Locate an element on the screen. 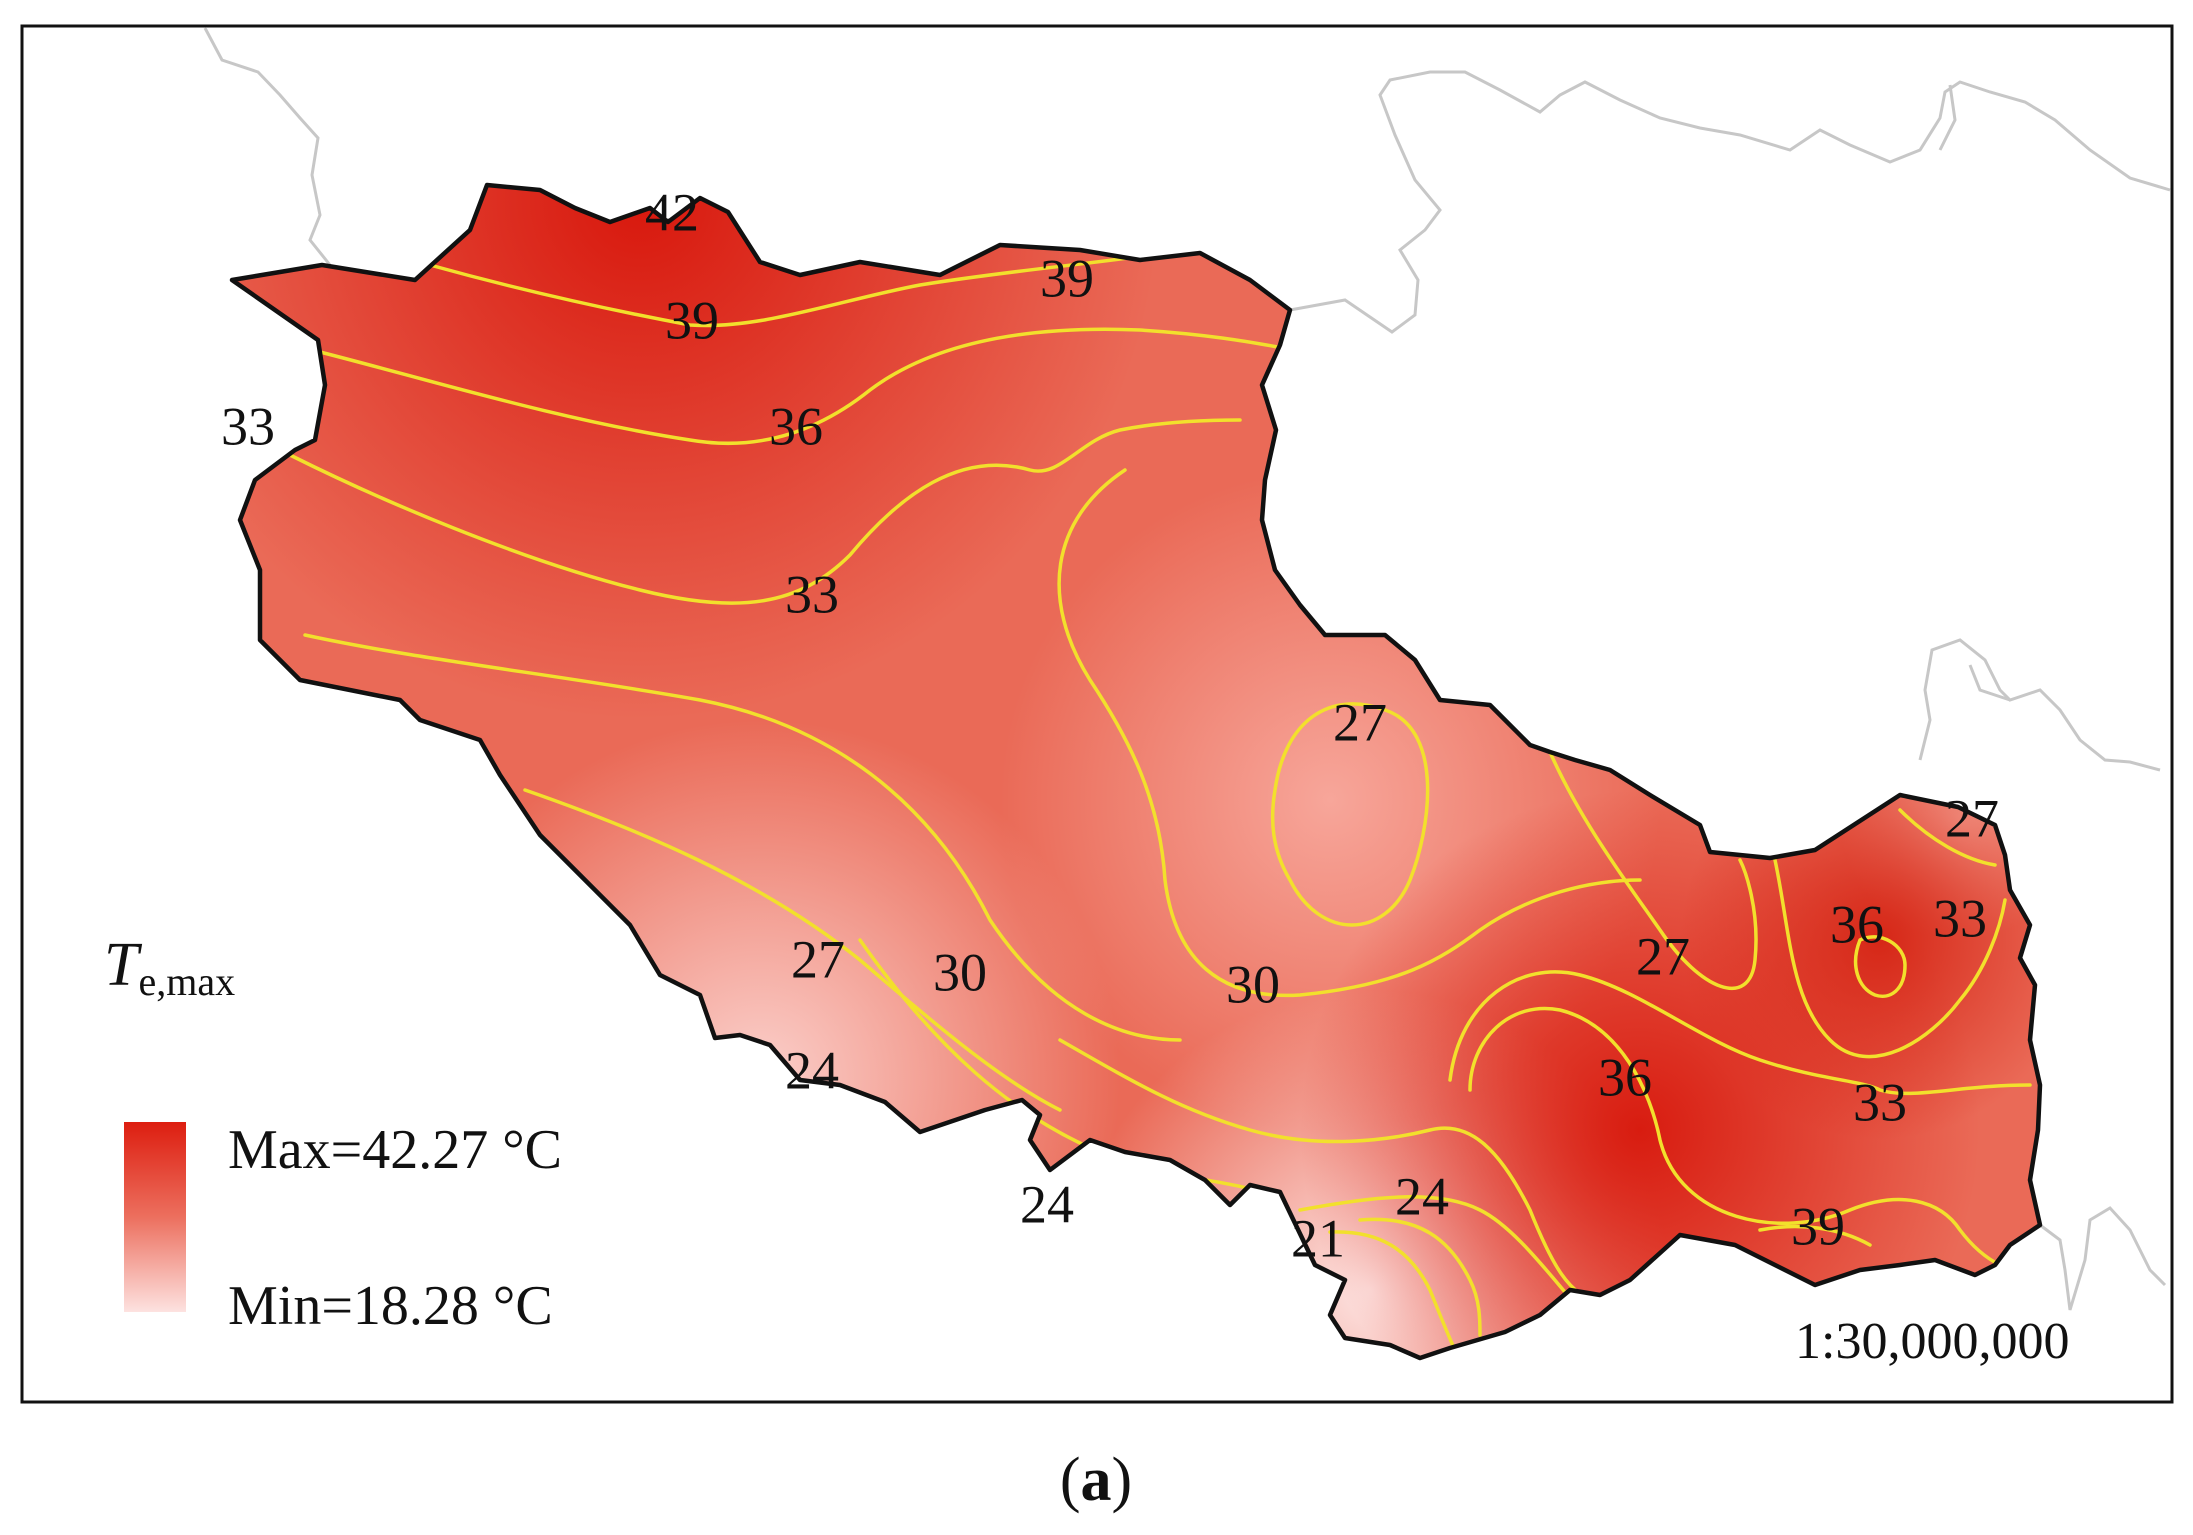 Image resolution: width=2193 pixels, height=1535 pixels. contour-line-30-west is located at coordinates (742, 837).